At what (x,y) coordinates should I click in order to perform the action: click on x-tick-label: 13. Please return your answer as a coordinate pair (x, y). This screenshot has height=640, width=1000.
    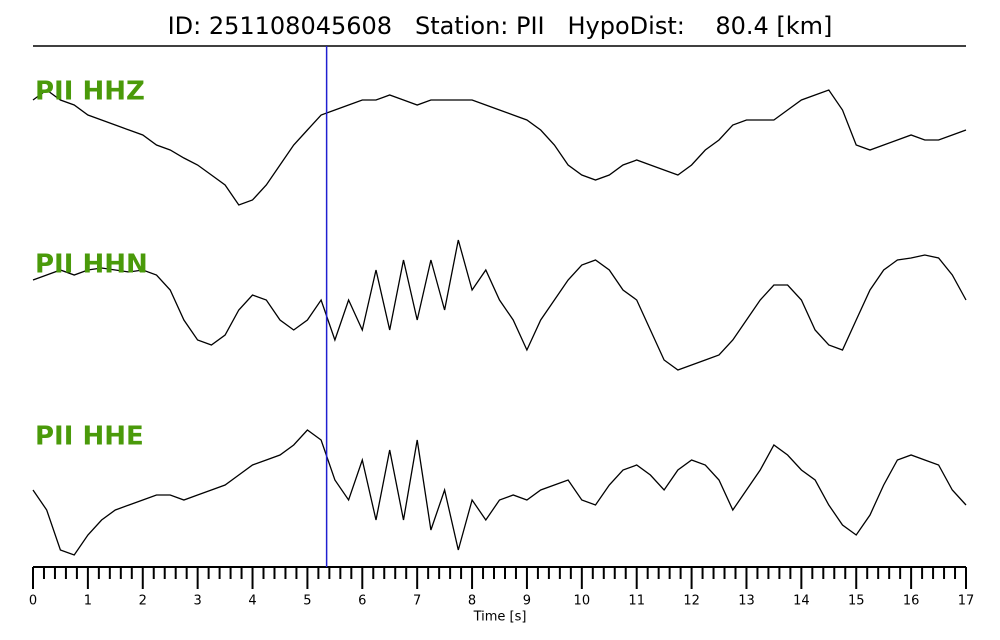
    Looking at the image, I should click on (746, 601).